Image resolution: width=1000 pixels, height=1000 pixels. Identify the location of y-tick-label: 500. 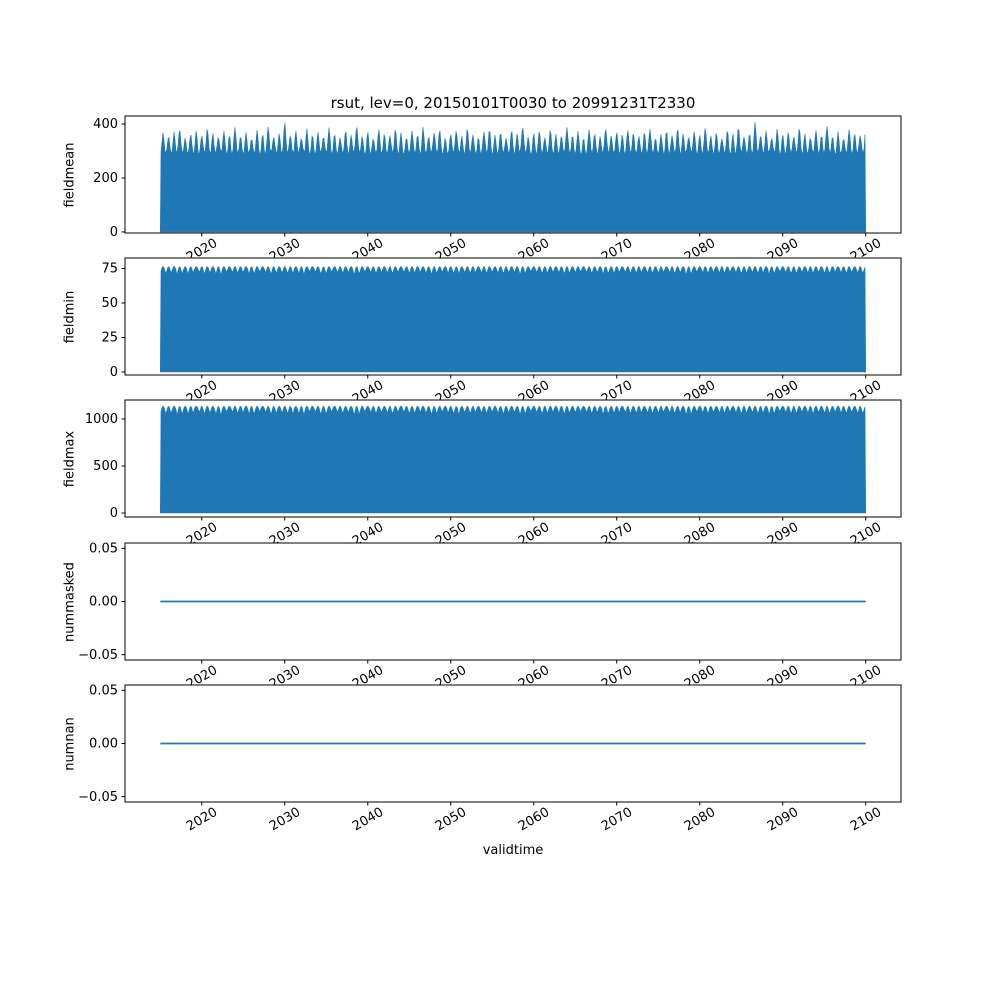
(105, 466).